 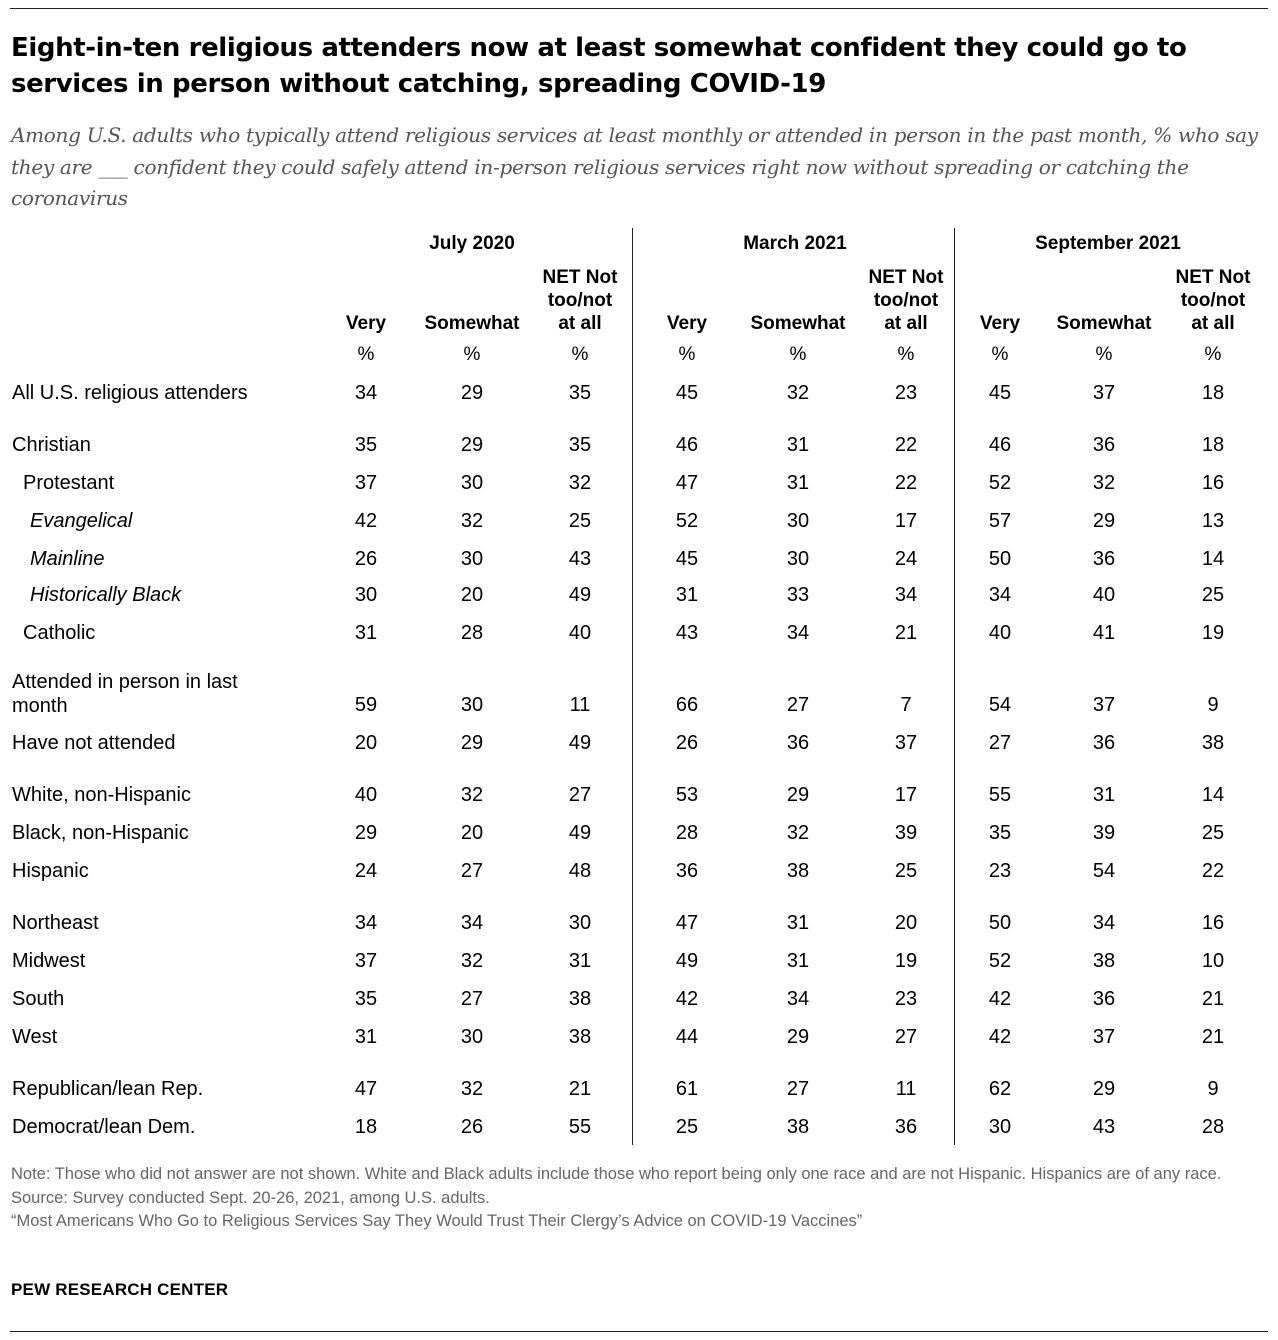 What do you see at coordinates (1213, 871) in the screenshot?
I see `table-cell: 22` at bounding box center [1213, 871].